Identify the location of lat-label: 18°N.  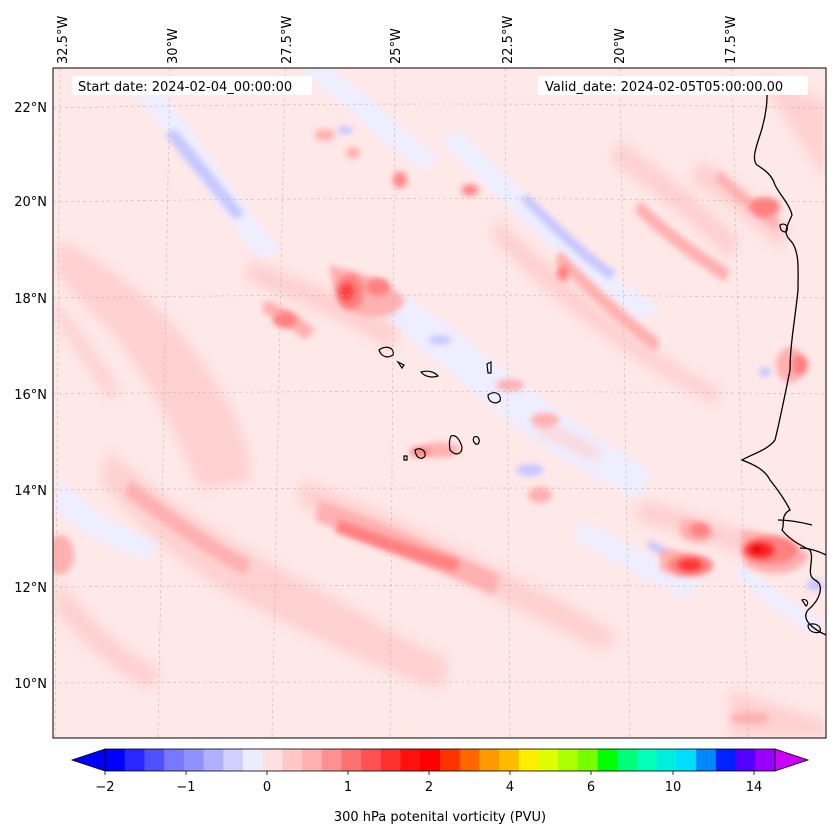
(30, 299).